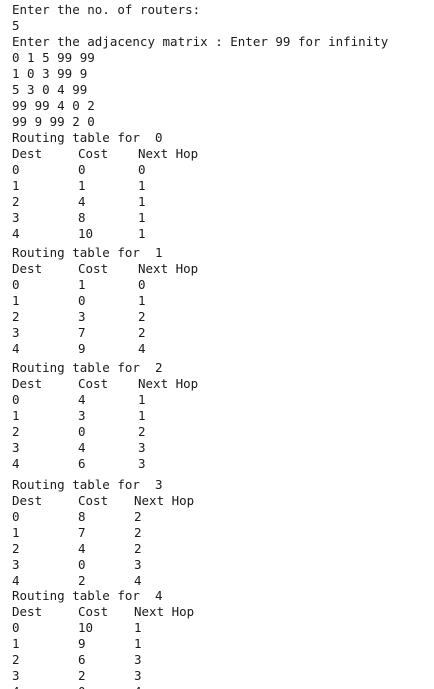 The width and height of the screenshot is (434, 689). What do you see at coordinates (87, 137) in the screenshot?
I see `routing-table-title: Routing table for 0` at bounding box center [87, 137].